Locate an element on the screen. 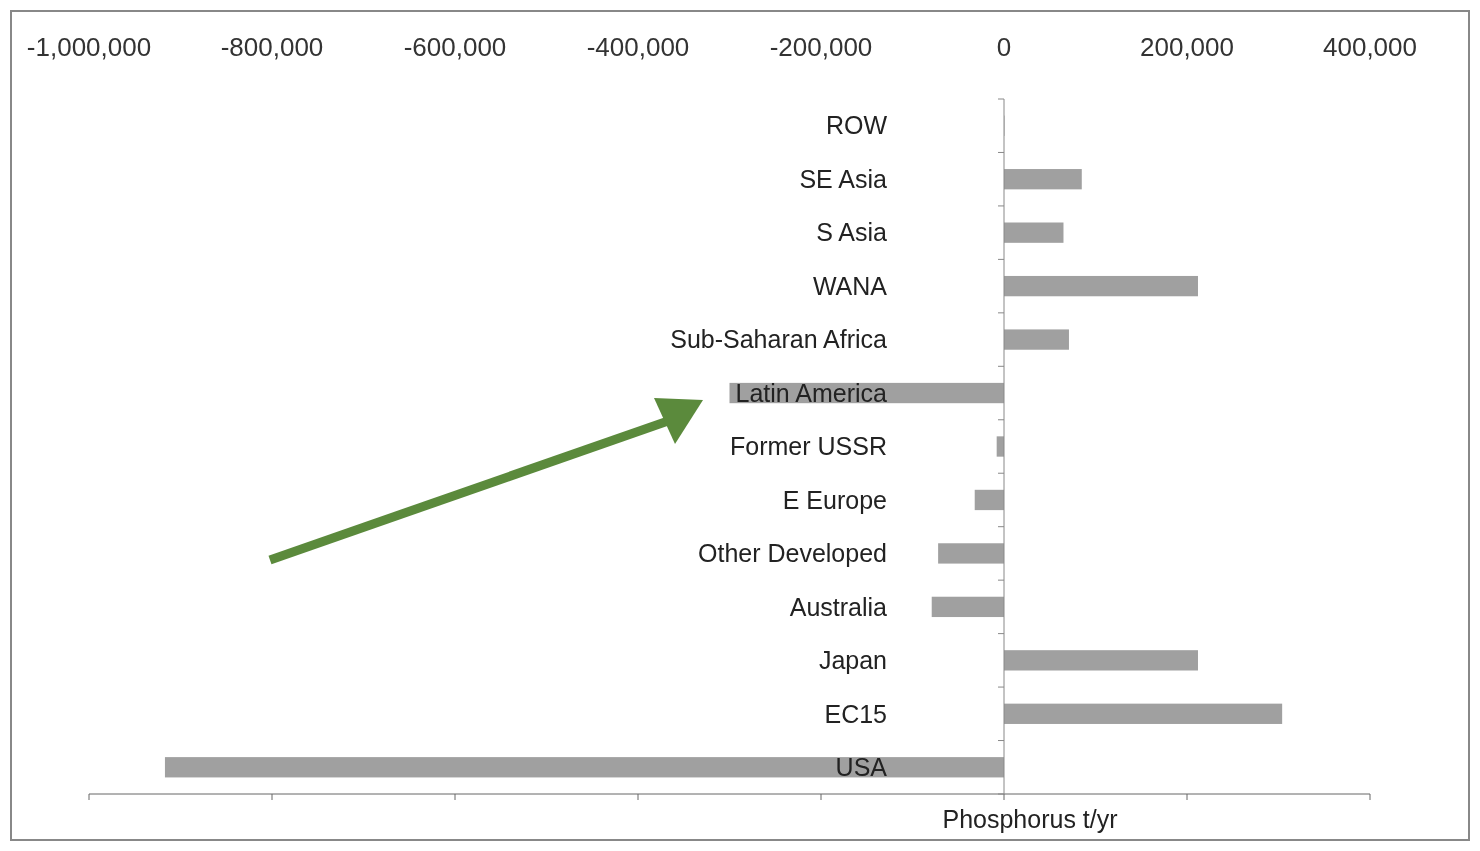  y-tick-label: USA is located at coordinates (861, 767).